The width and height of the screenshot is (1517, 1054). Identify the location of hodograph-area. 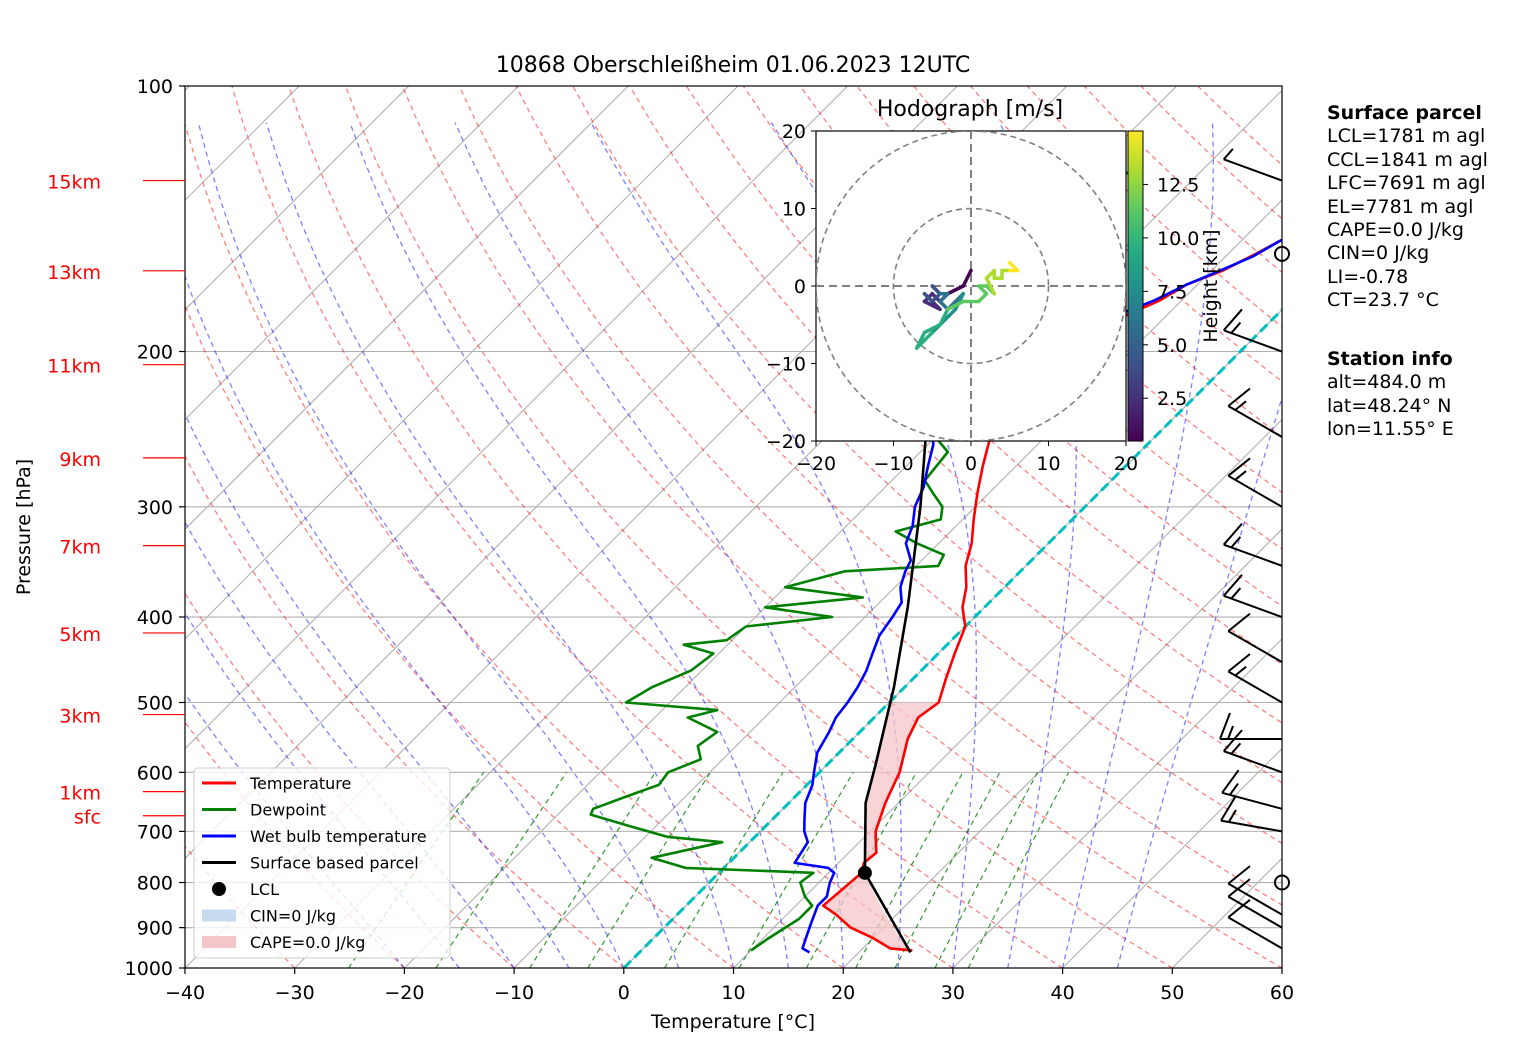
(971, 286).